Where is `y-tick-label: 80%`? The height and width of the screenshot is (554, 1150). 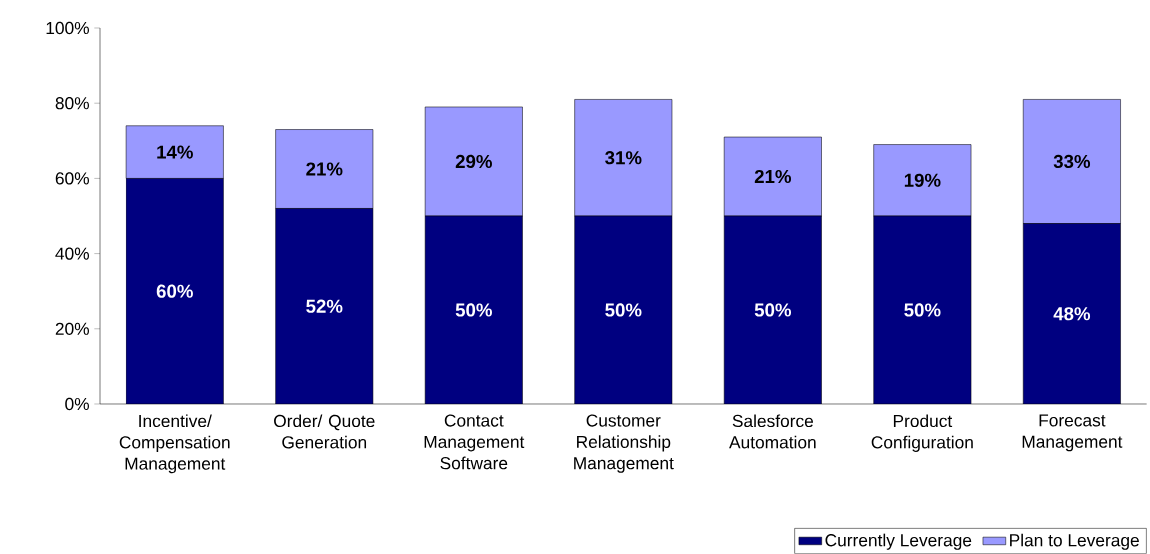
y-tick-label: 80% is located at coordinates (72, 103).